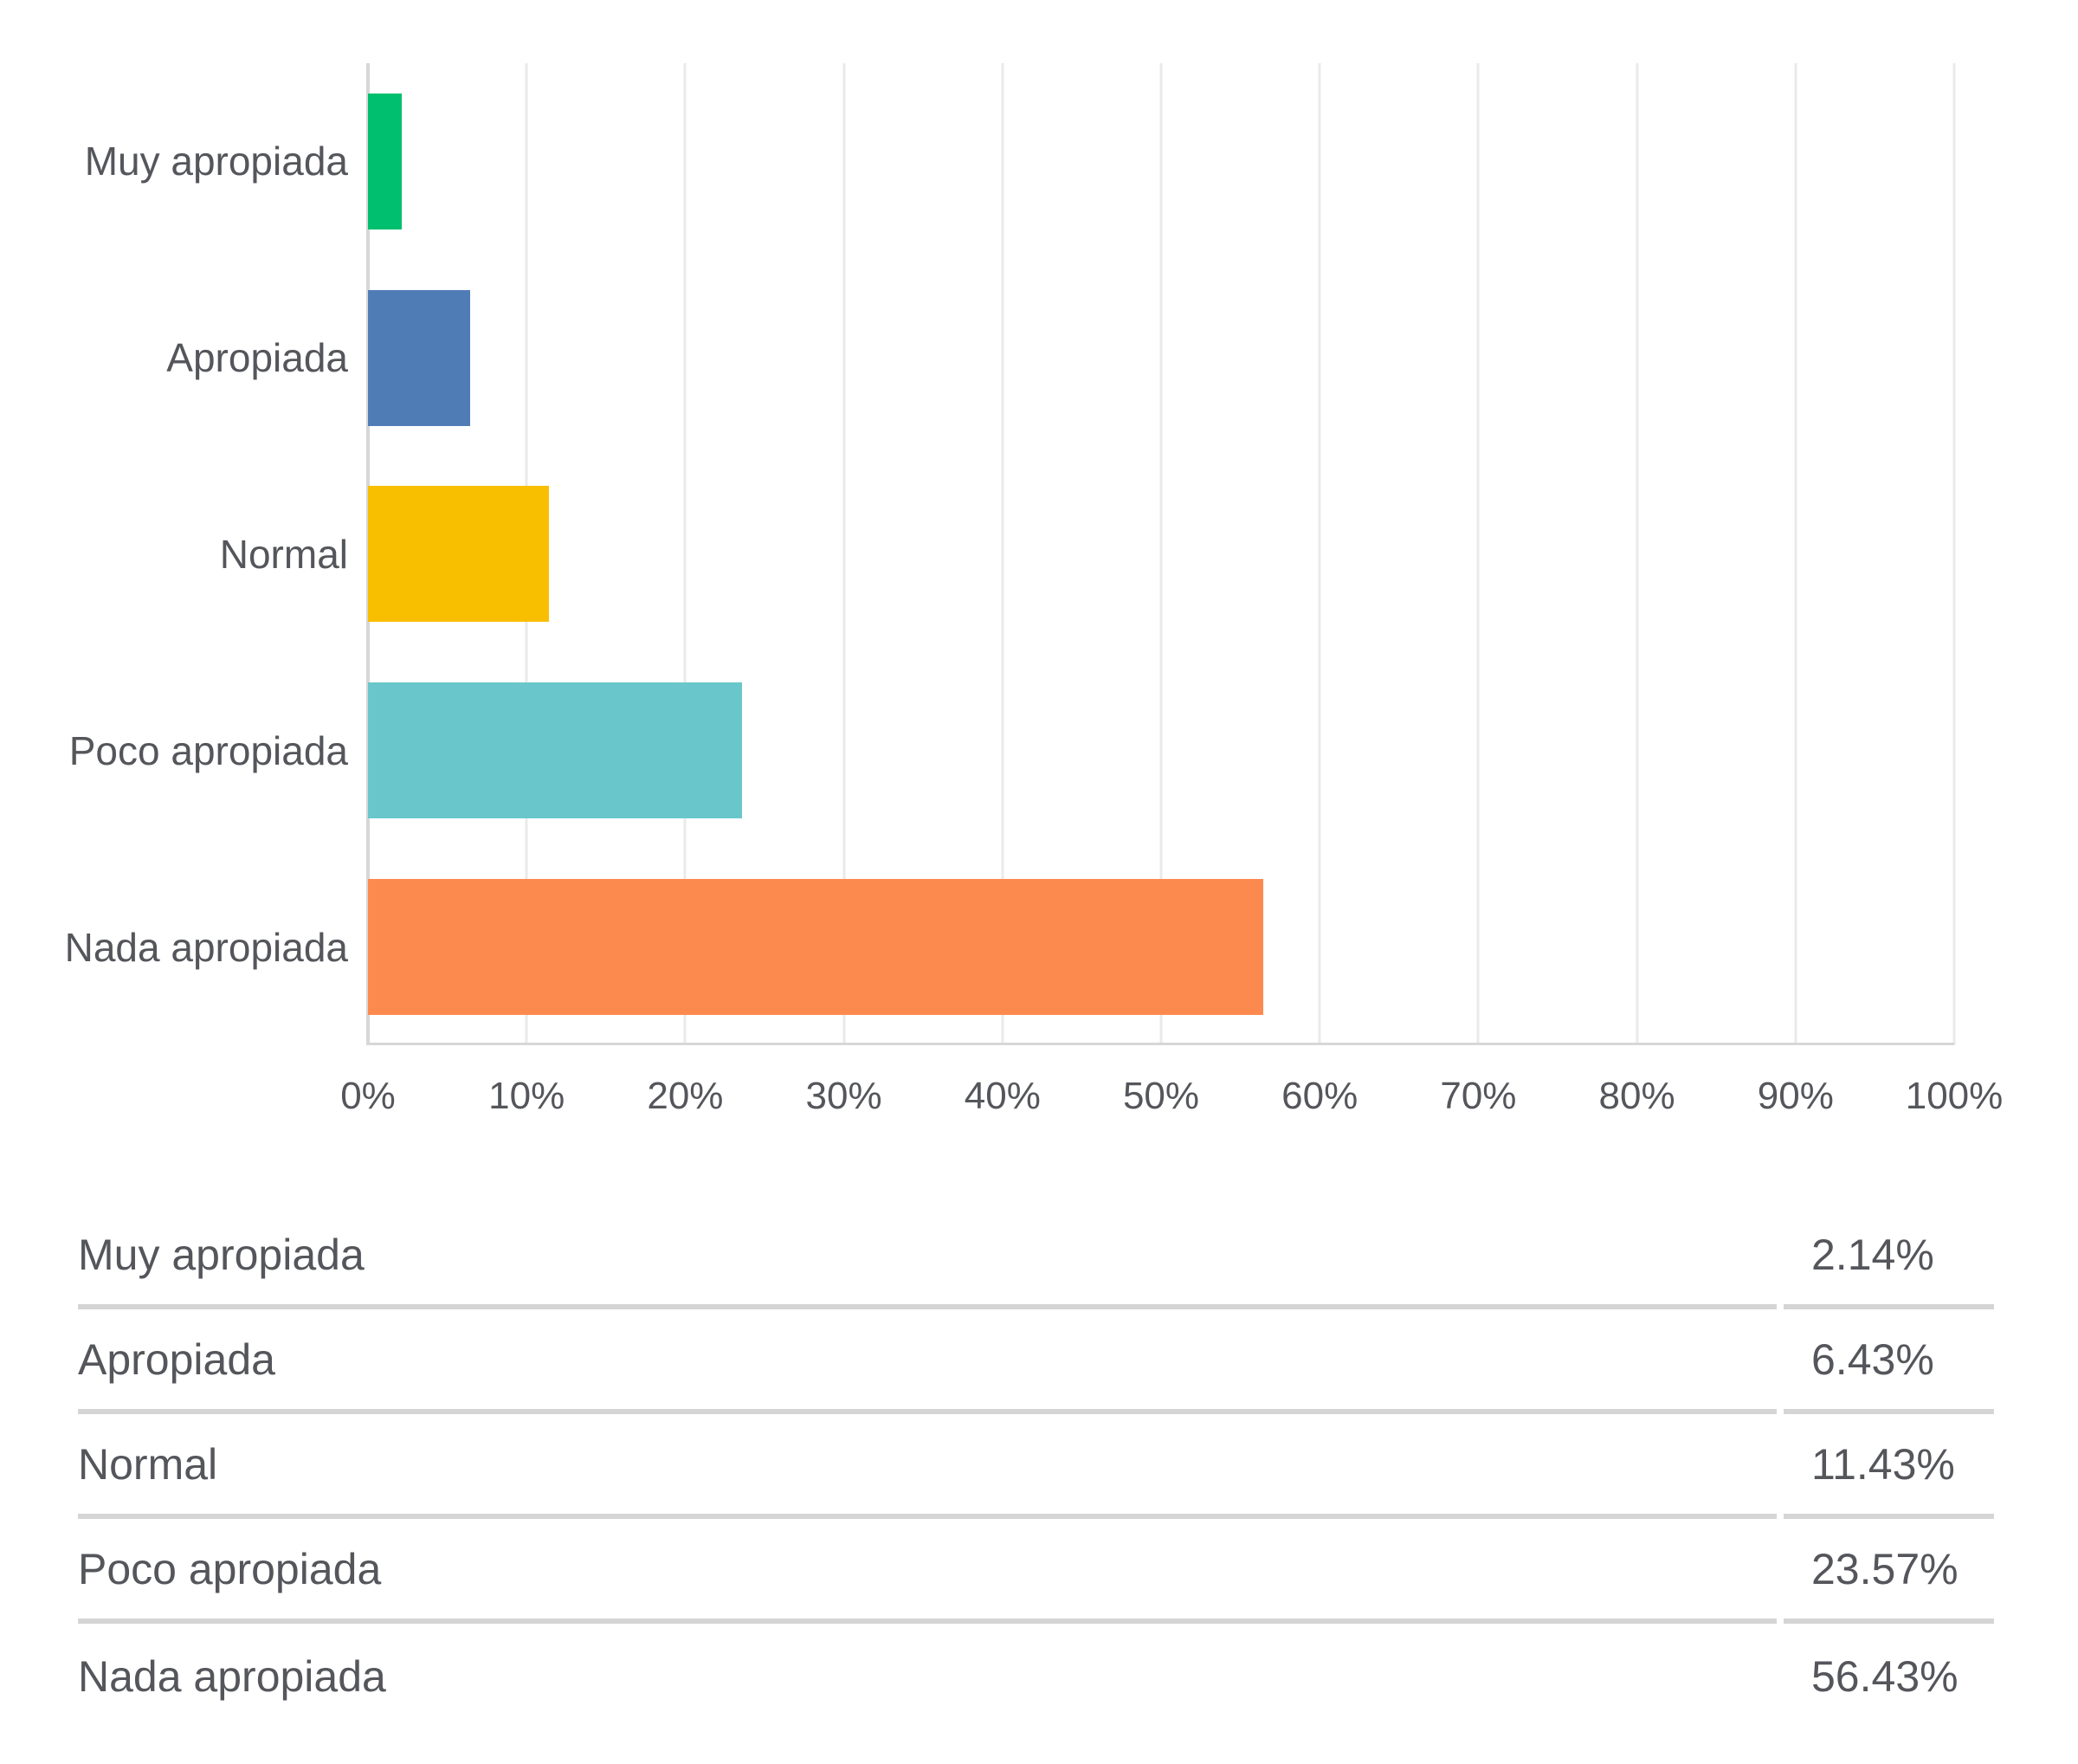 The image size is (2078, 1764). What do you see at coordinates (1319, 1096) in the screenshot?
I see `x-tick-label: 60%` at bounding box center [1319, 1096].